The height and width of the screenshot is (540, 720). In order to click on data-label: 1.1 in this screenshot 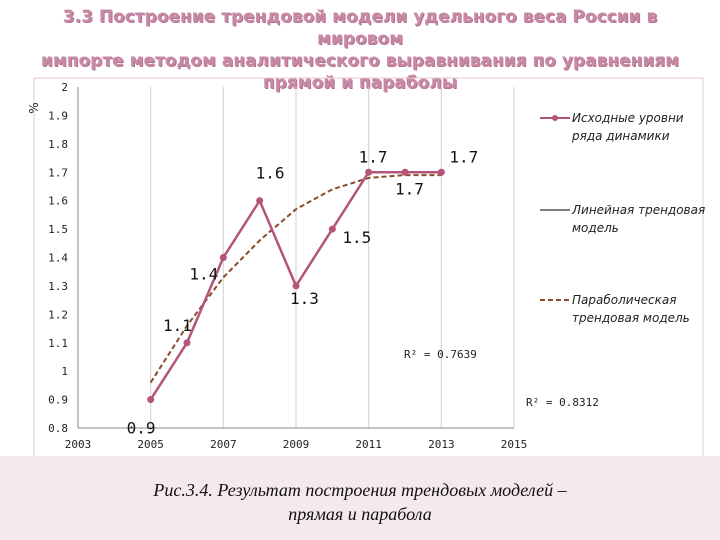, I will do `click(177, 325)`.